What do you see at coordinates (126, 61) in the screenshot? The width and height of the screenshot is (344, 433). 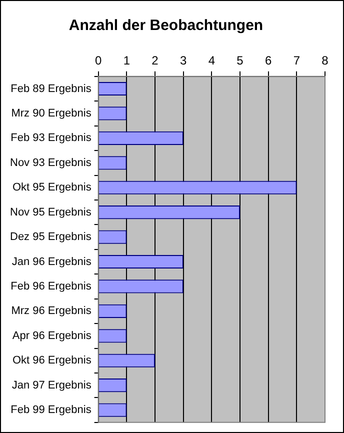 I see `x-tick-label: 1` at bounding box center [126, 61].